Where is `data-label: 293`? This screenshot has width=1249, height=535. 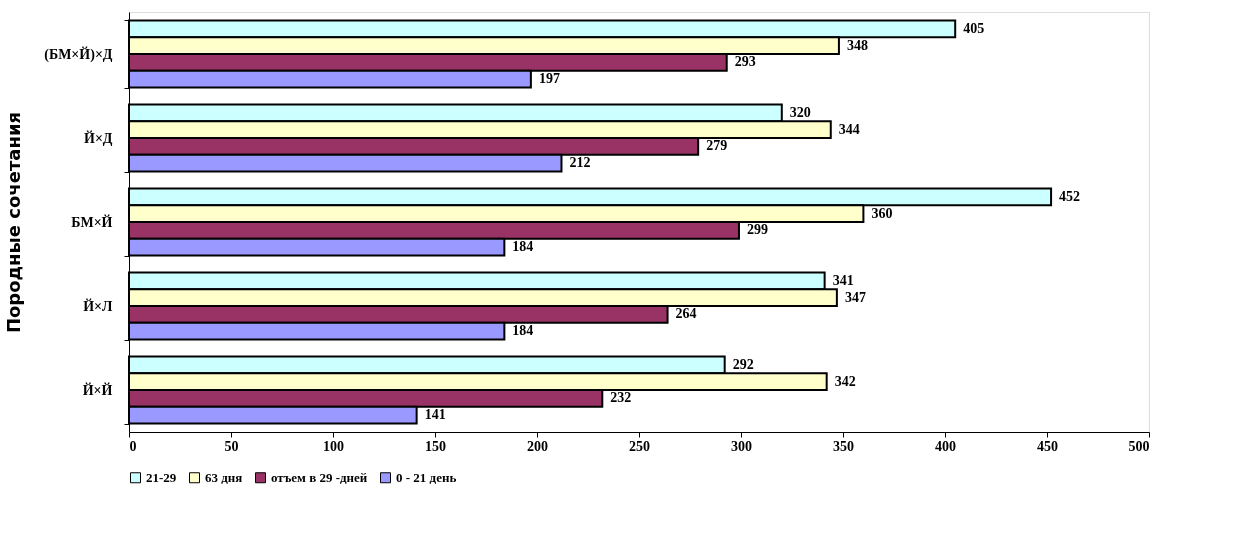
data-label: 293 is located at coordinates (745, 62).